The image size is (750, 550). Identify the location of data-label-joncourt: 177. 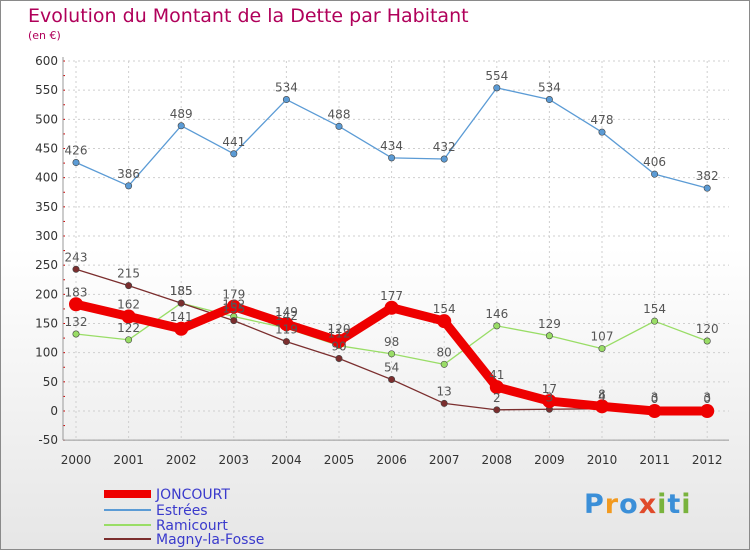
(391, 296).